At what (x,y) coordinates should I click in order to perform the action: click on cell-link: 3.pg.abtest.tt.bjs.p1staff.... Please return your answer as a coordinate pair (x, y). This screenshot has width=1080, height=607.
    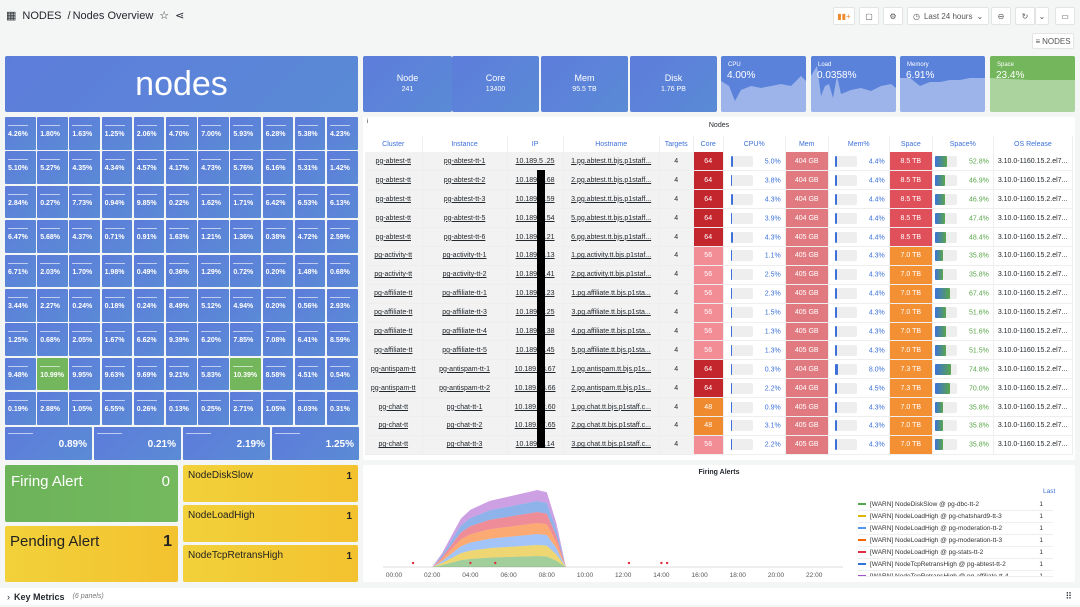
    Looking at the image, I should click on (611, 199).